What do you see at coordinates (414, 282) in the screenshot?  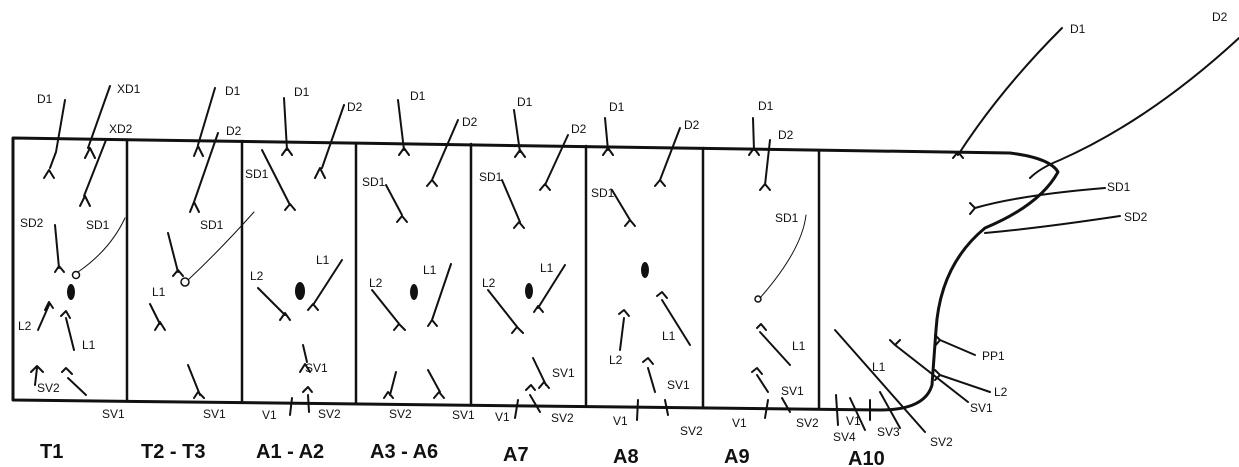 I see `spiracles` at bounding box center [414, 282].